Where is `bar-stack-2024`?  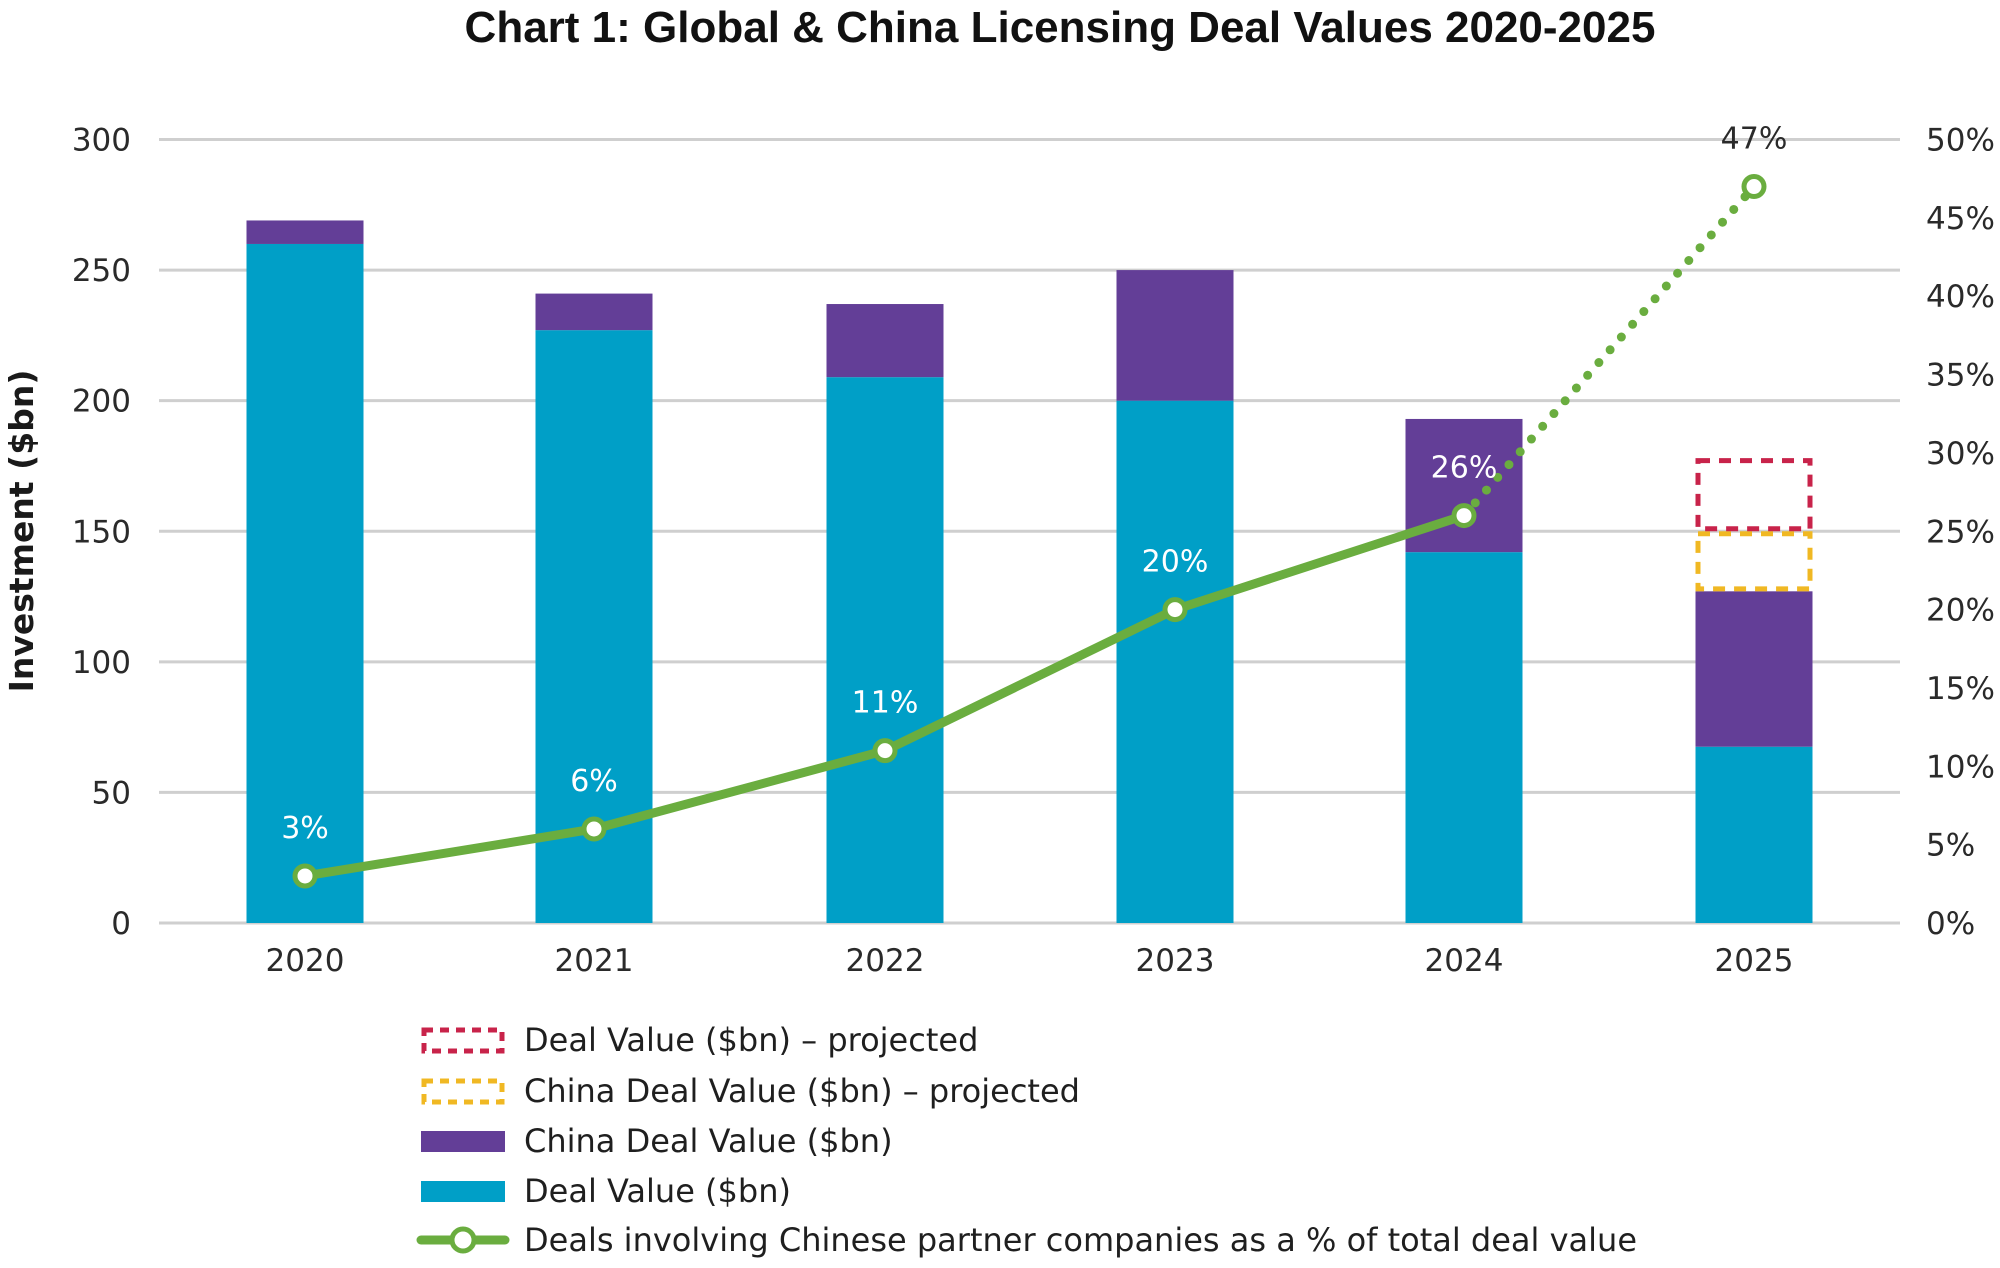 bar-stack-2024 is located at coordinates (1464, 670).